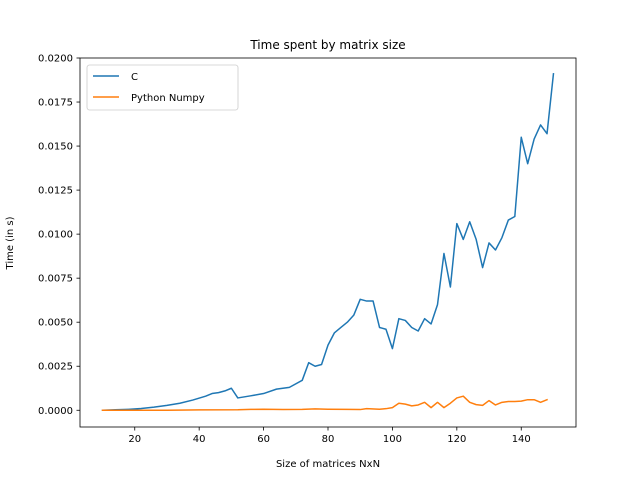 Image resolution: width=640 pixels, height=480 pixels. I want to click on x-tick-label: 120, so click(456, 439).